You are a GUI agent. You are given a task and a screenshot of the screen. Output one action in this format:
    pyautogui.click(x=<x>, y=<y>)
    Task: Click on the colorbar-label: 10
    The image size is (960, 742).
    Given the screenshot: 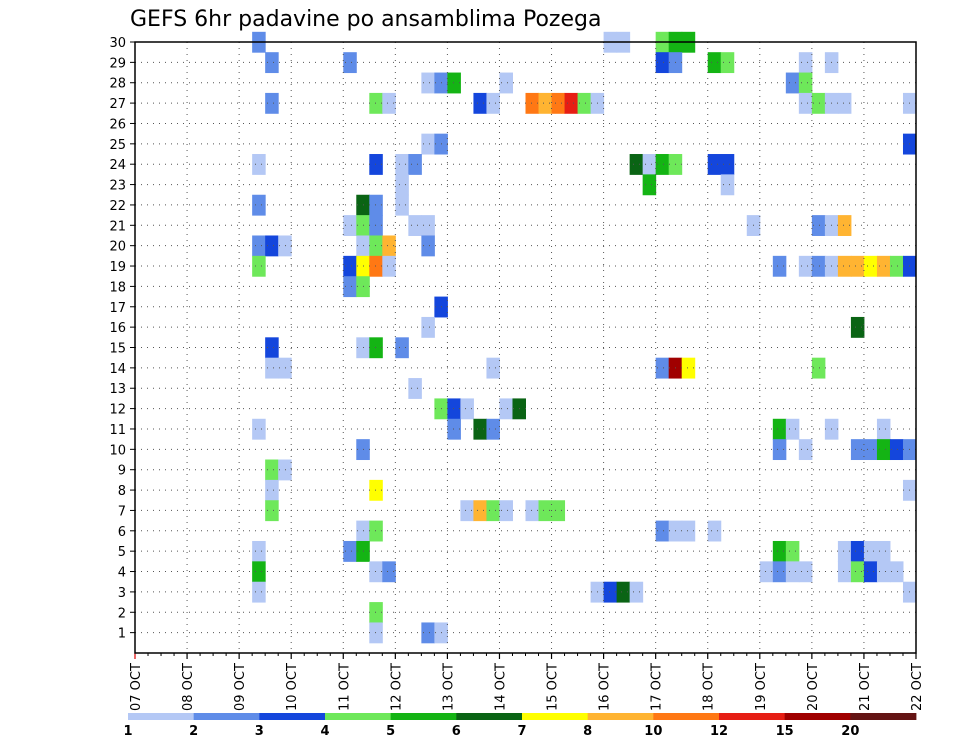 What is the action you would take?
    pyautogui.click(x=653, y=731)
    